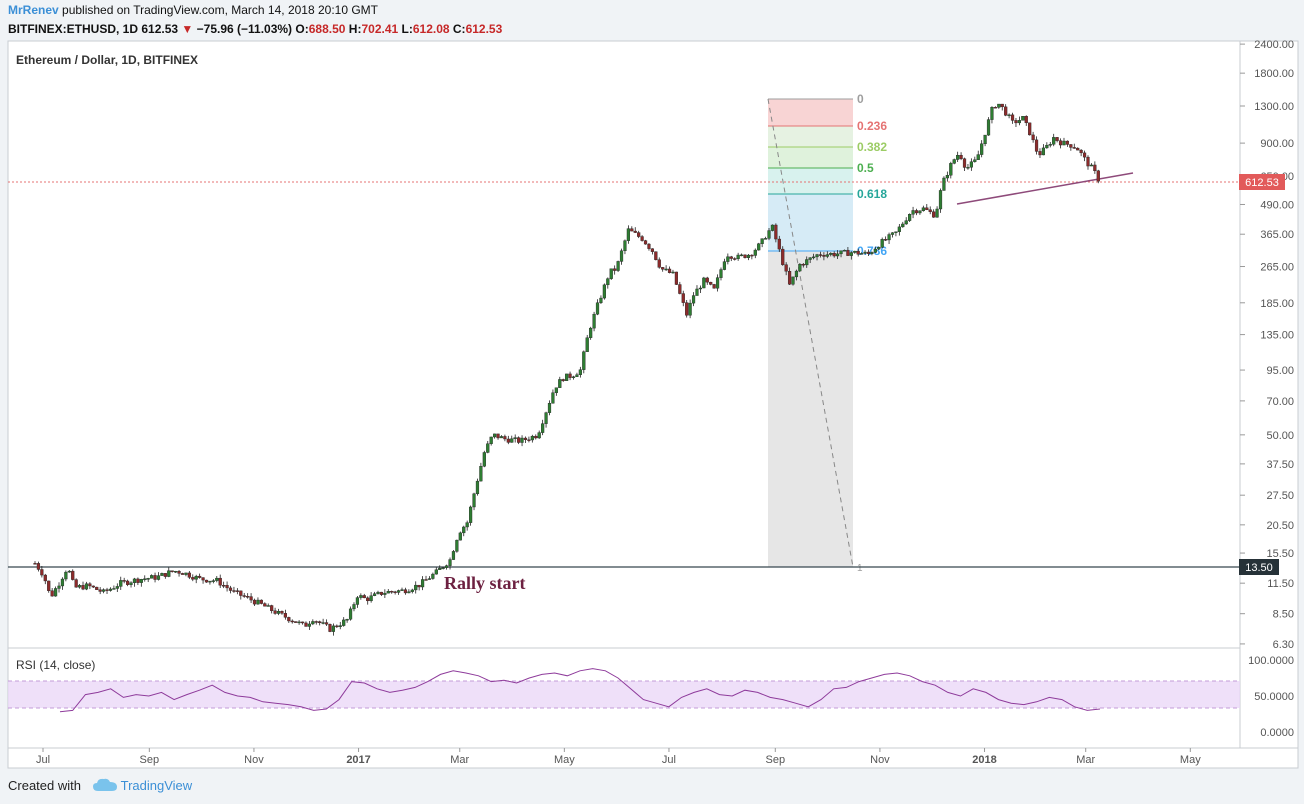  What do you see at coordinates (1262, 182) in the screenshot?
I see `last-price-badge` at bounding box center [1262, 182].